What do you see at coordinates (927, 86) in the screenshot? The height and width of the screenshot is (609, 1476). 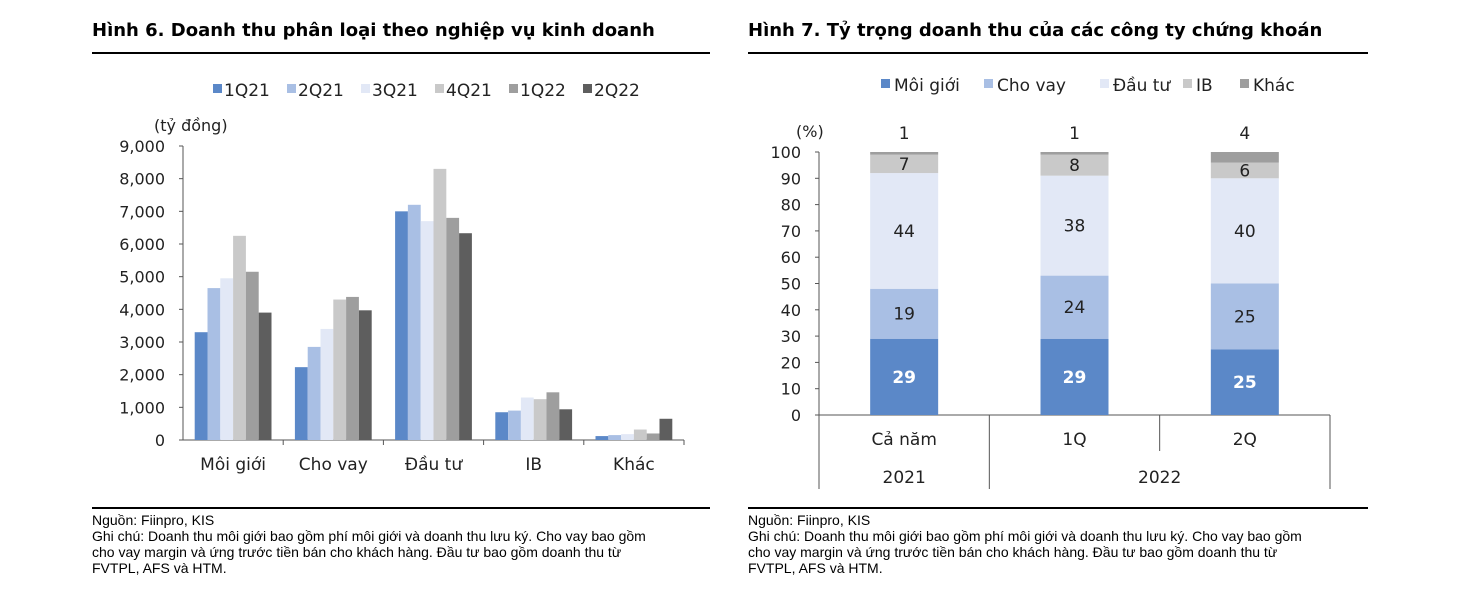 I see `legend-label: Môi giới` at bounding box center [927, 86].